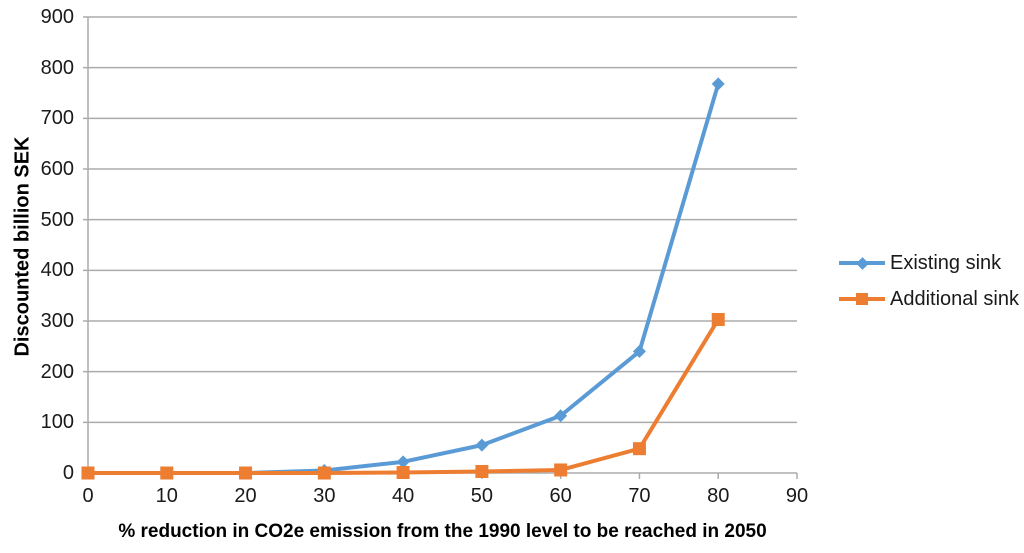 This screenshot has height=553, width=1024. Describe the element at coordinates (639, 496) in the screenshot. I see `x-tick-label: 70` at that location.